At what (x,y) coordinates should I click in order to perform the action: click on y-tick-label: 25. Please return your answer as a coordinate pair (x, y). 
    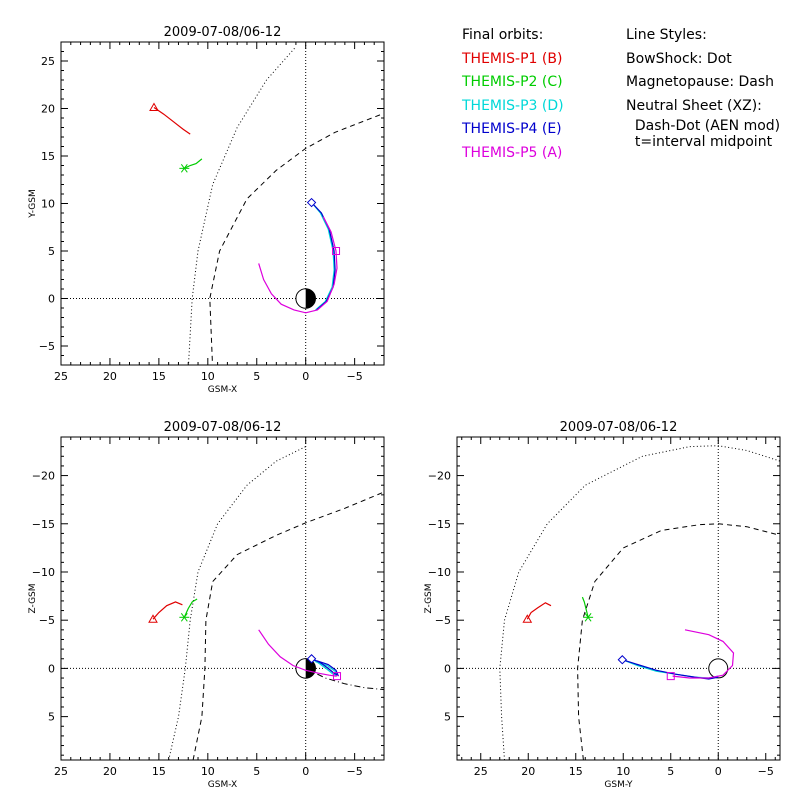
    Looking at the image, I should click on (48, 61).